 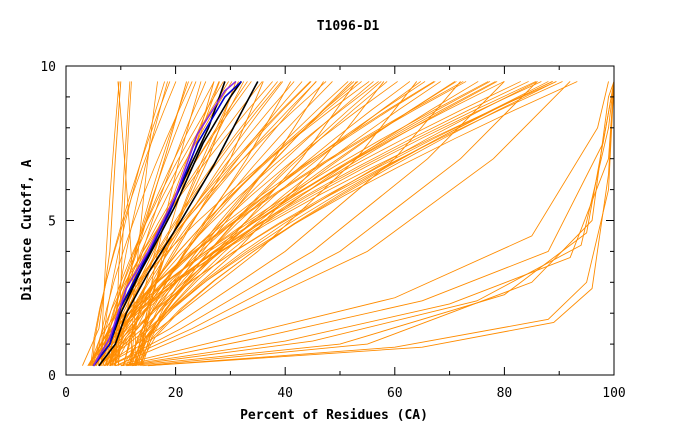 I want to click on x-tick-label: 60, so click(x=395, y=393).